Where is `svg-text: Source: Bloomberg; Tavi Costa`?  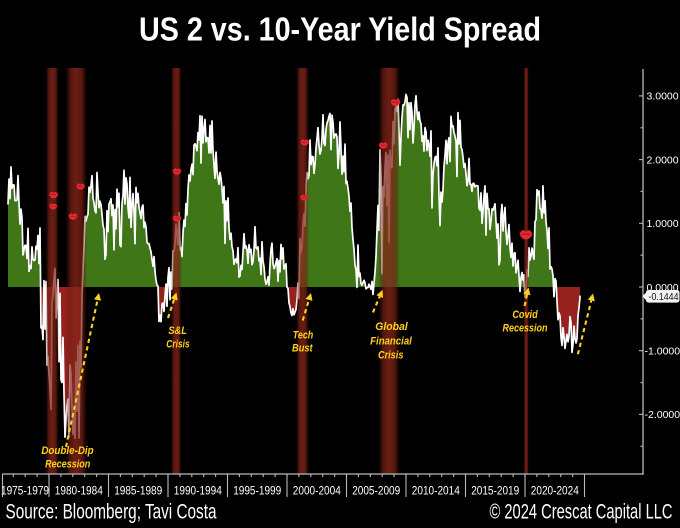
svg-text: Source: Bloomberg; Tavi Costa is located at coordinates (111, 512).